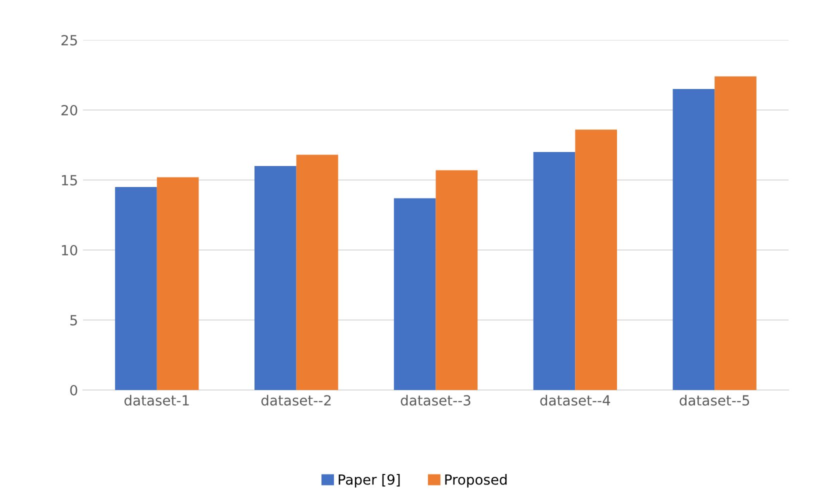 This screenshot has height=500, width=830. Describe the element at coordinates (156, 400) in the screenshot. I see `x-tick-label: dataset-1` at that location.